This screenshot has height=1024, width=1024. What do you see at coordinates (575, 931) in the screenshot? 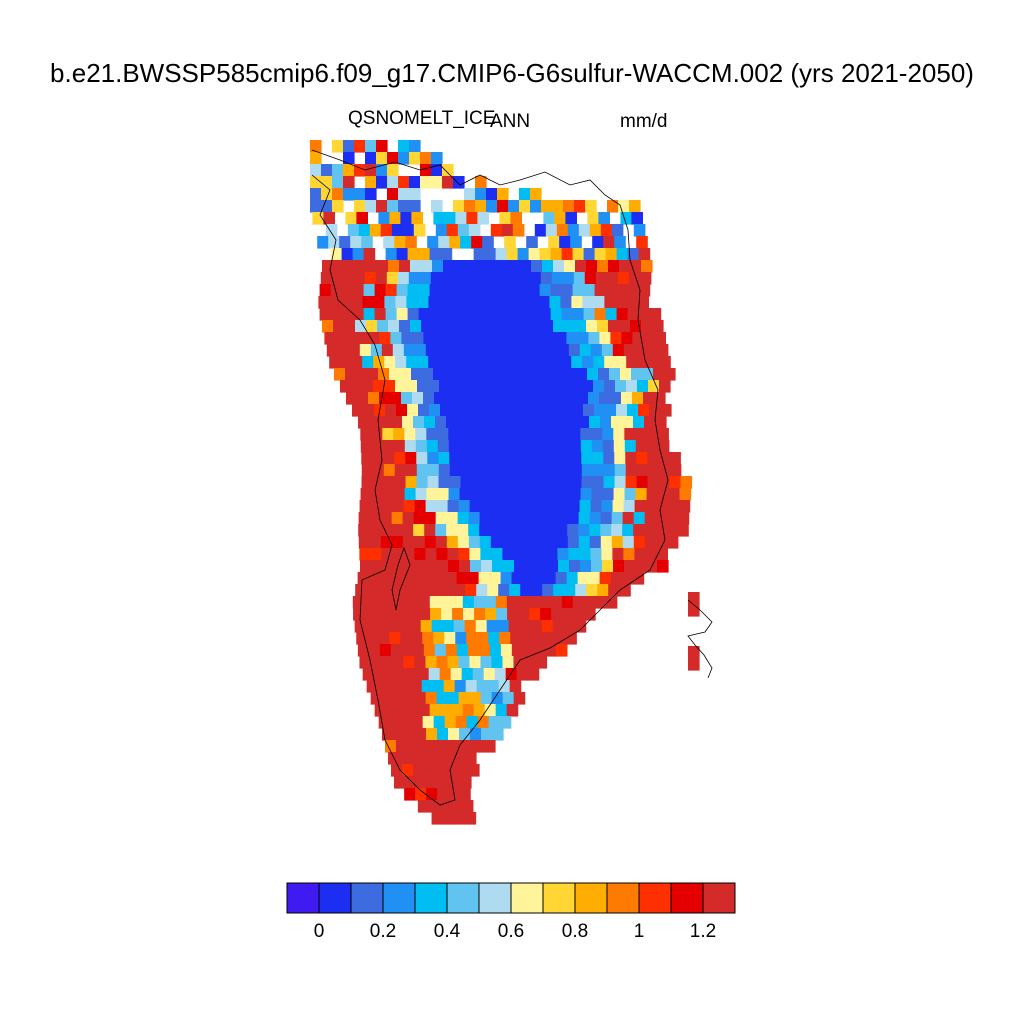
I see `colorbar-tick-label: 0.8` at bounding box center [575, 931].